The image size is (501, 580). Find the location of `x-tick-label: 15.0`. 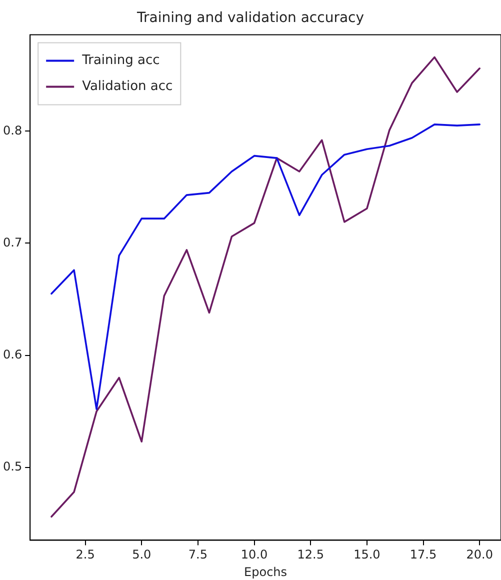

x-tick-label: 15.0 is located at coordinates (367, 555).